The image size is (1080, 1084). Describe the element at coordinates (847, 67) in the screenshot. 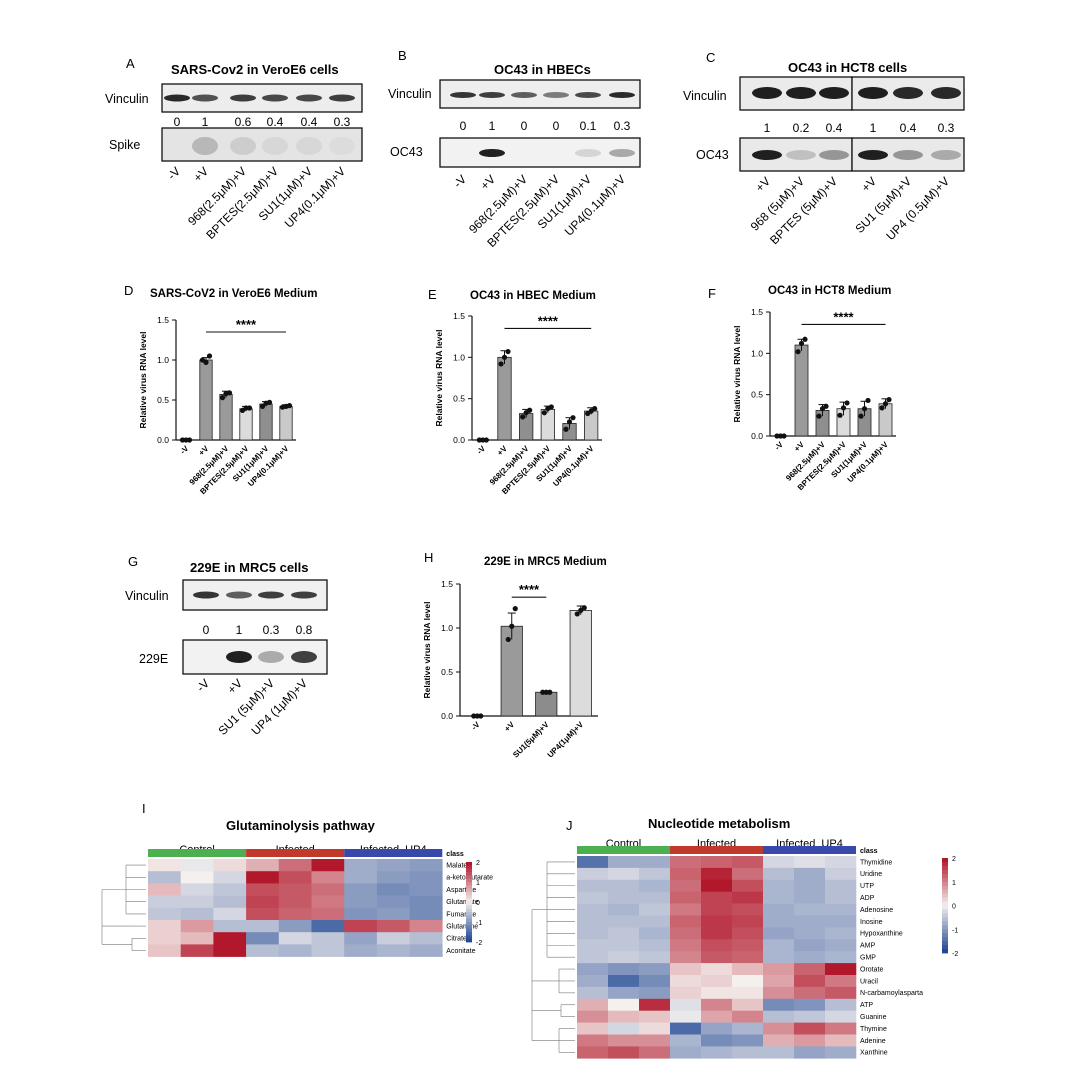

I see `blot-title-c: OC43 in HCT8 cells` at that location.